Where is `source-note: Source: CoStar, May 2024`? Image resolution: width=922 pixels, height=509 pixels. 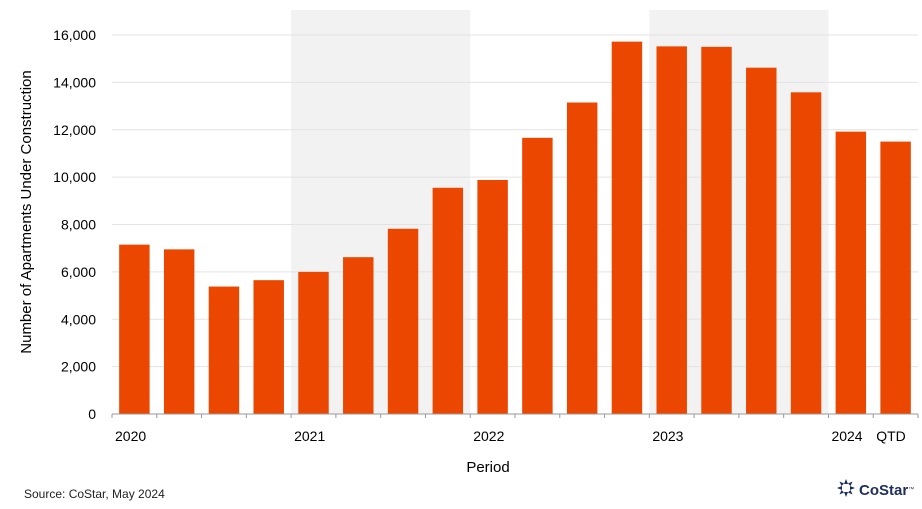 source-note: Source: CoStar, May 2024 is located at coordinates (94, 494).